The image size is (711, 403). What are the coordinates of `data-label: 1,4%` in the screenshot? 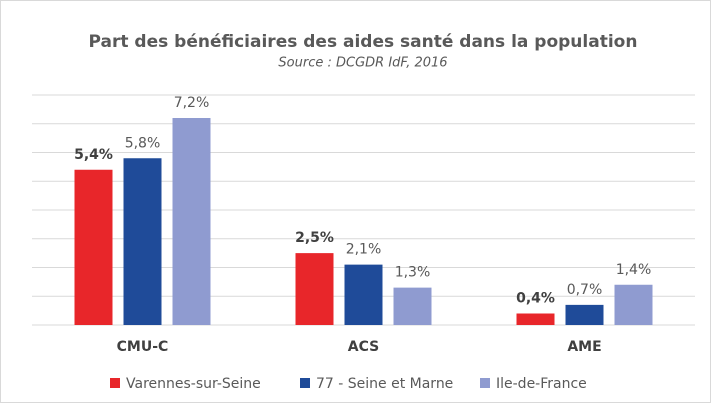 It's located at (634, 270).